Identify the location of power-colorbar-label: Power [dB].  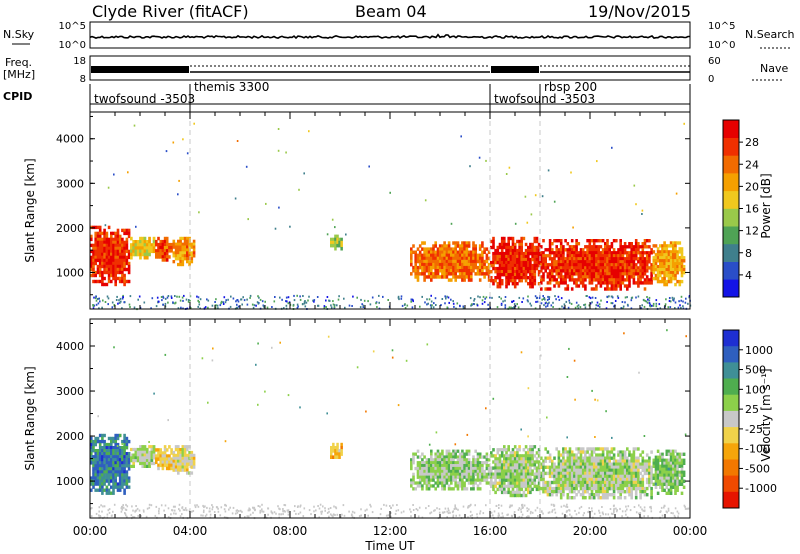
(766, 205).